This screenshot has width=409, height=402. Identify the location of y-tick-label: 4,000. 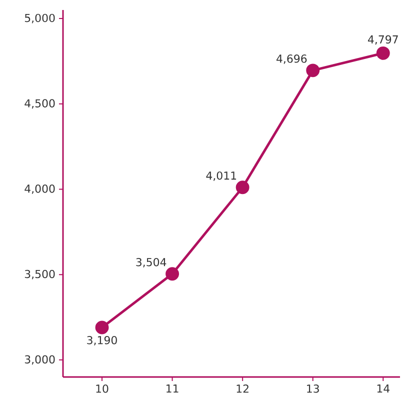
(39, 189).